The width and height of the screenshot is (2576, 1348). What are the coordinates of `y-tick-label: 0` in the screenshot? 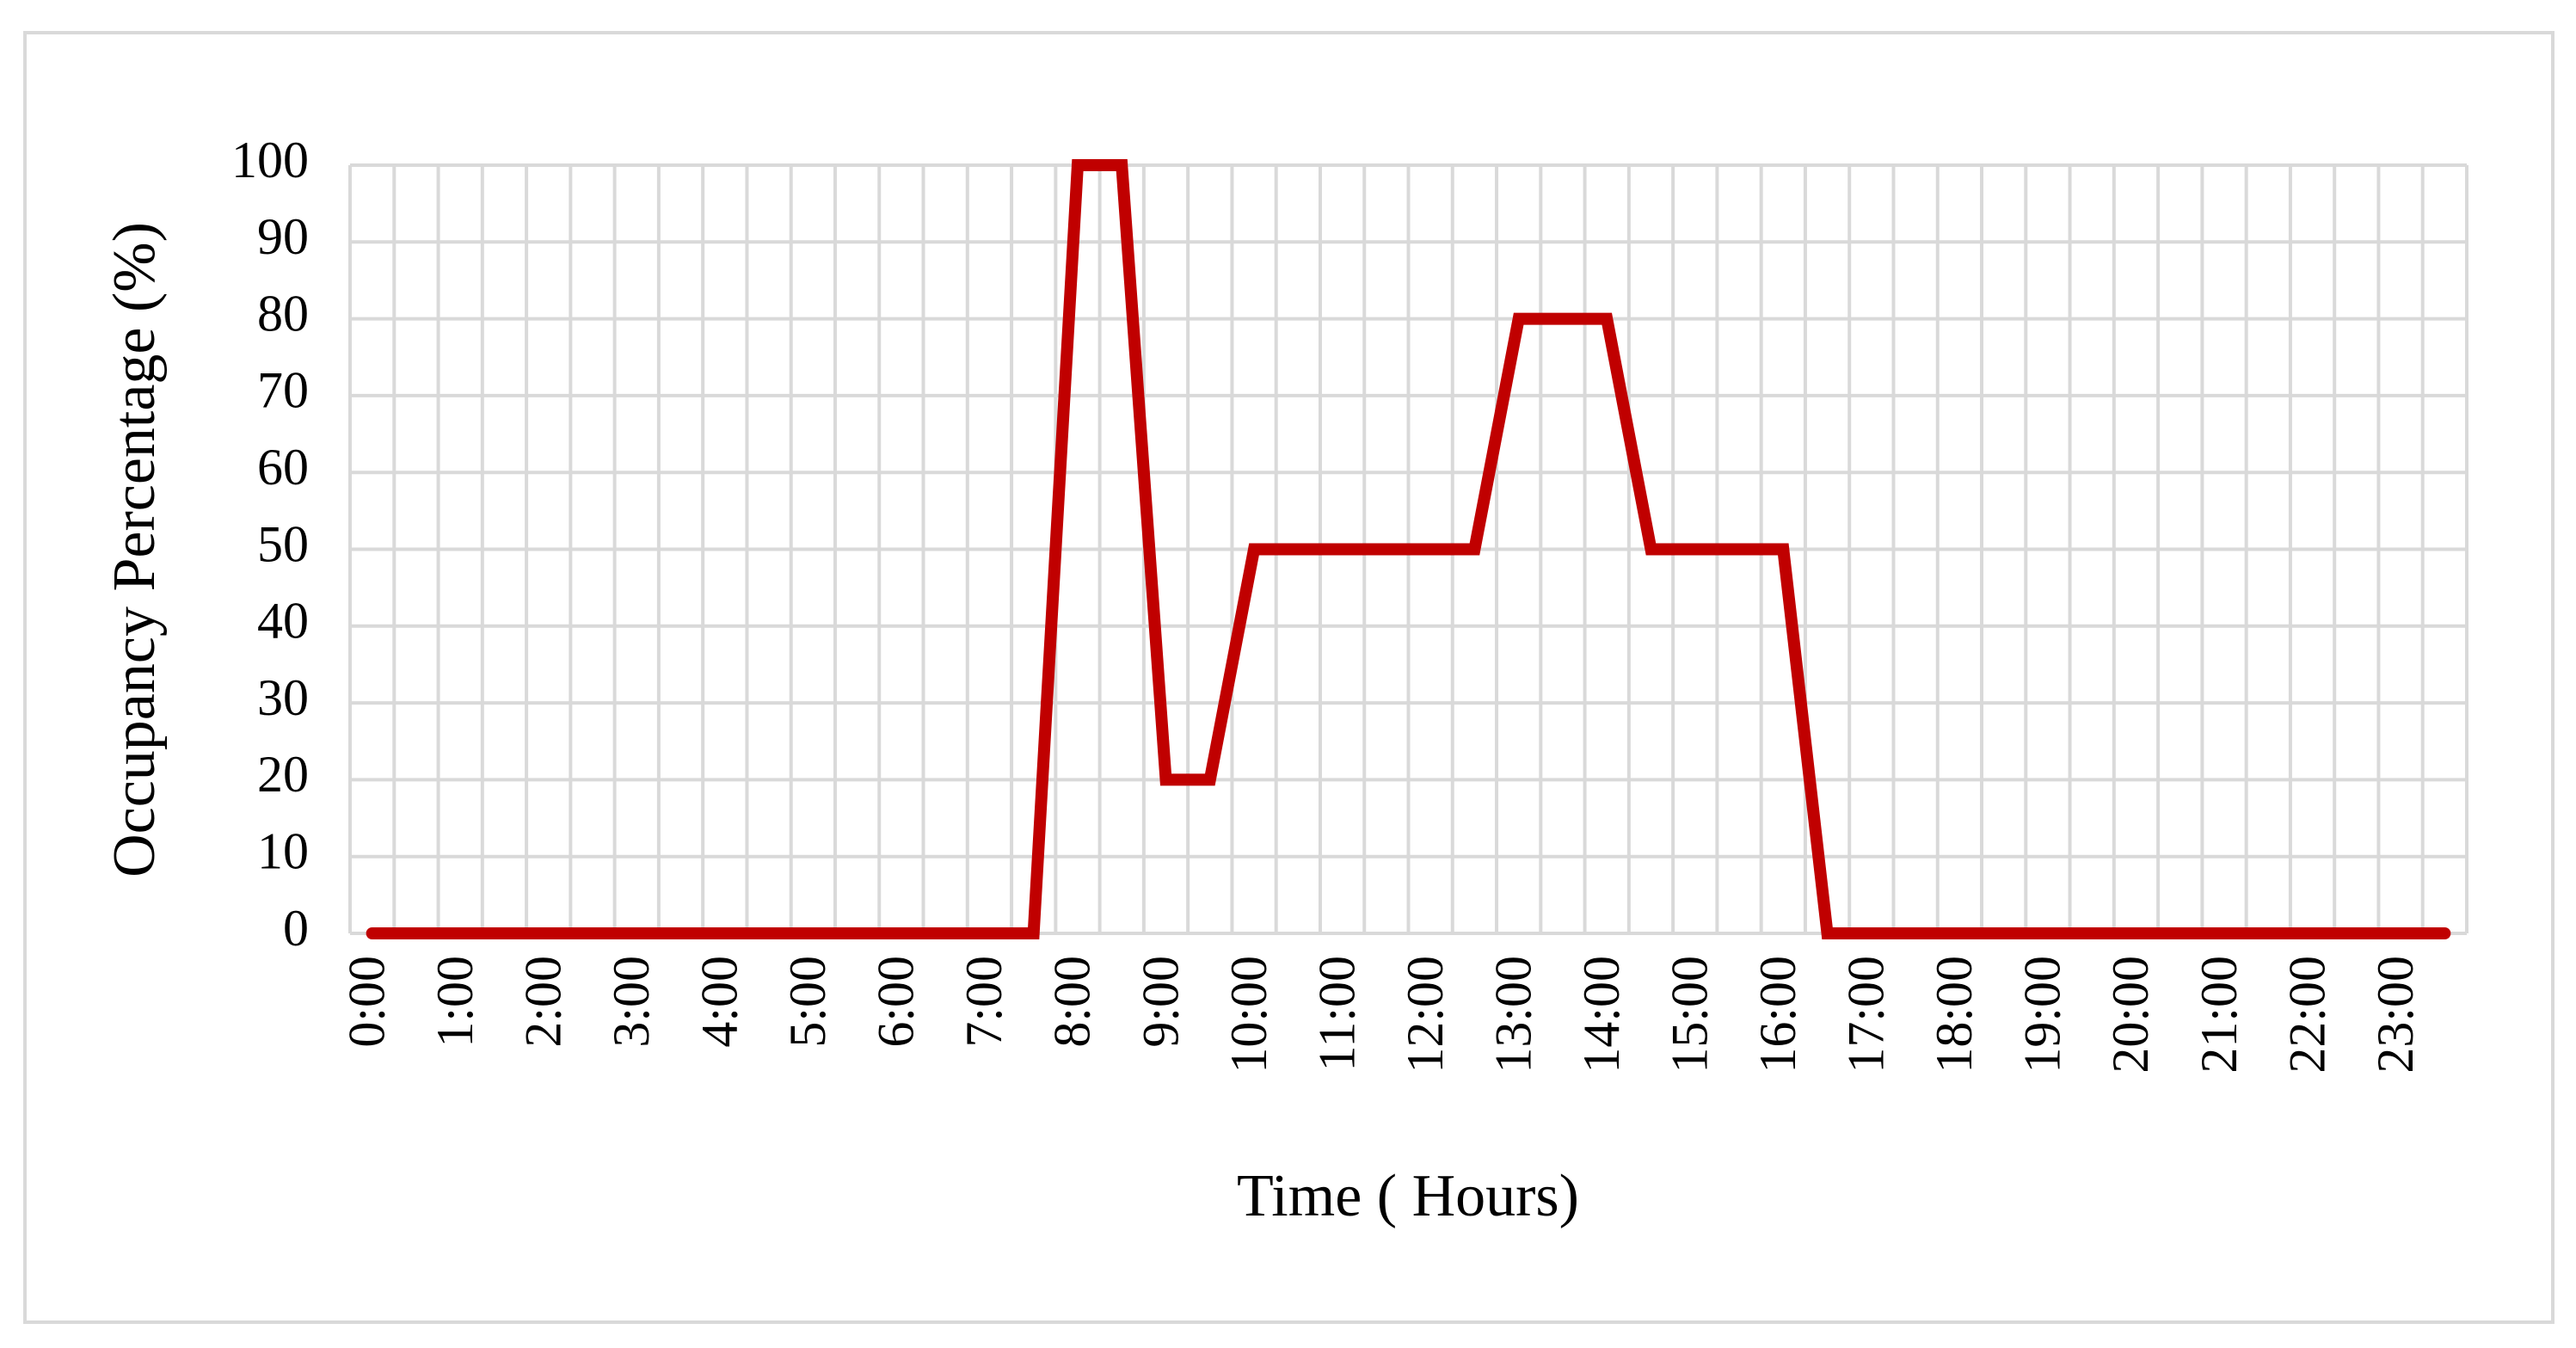 It's located at (296, 928).